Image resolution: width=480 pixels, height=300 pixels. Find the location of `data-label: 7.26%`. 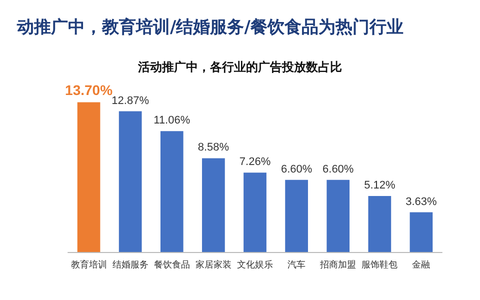

data-label: 7.26% is located at coordinates (255, 162).